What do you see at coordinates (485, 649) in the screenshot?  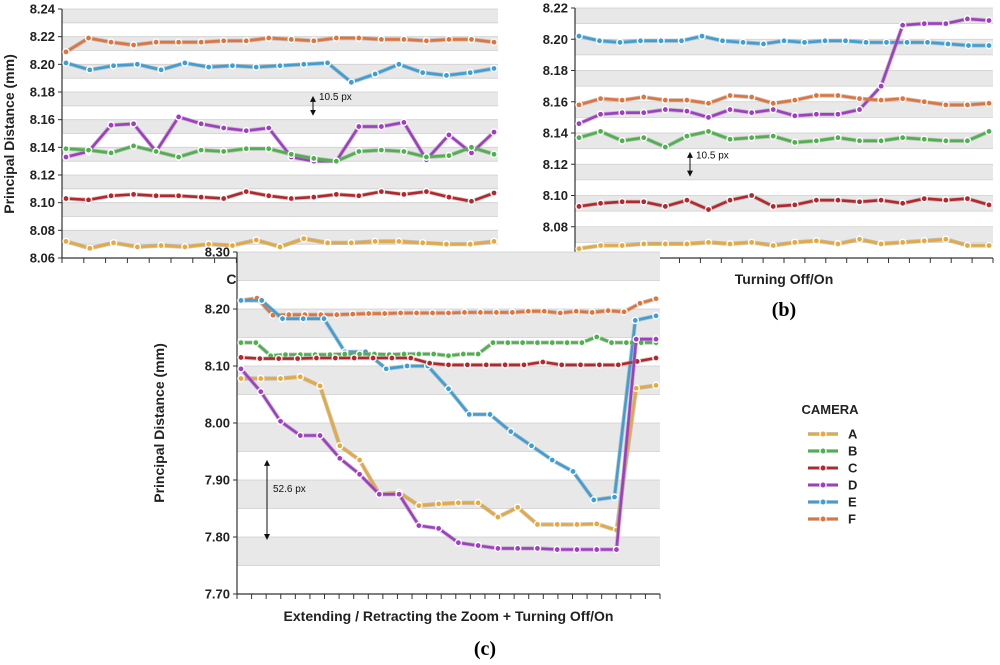 I see `panel-label: (c)` at bounding box center [485, 649].